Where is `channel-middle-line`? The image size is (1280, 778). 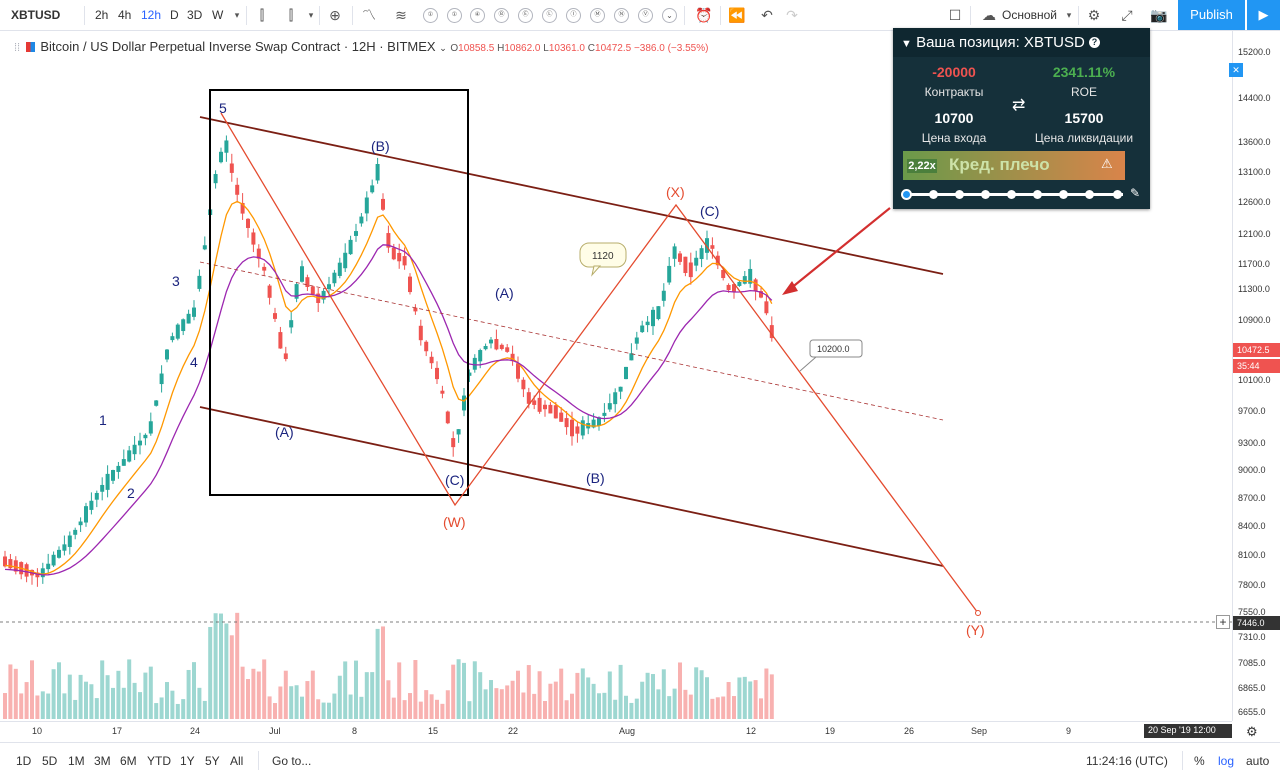 channel-middle-line is located at coordinates (571, 341).